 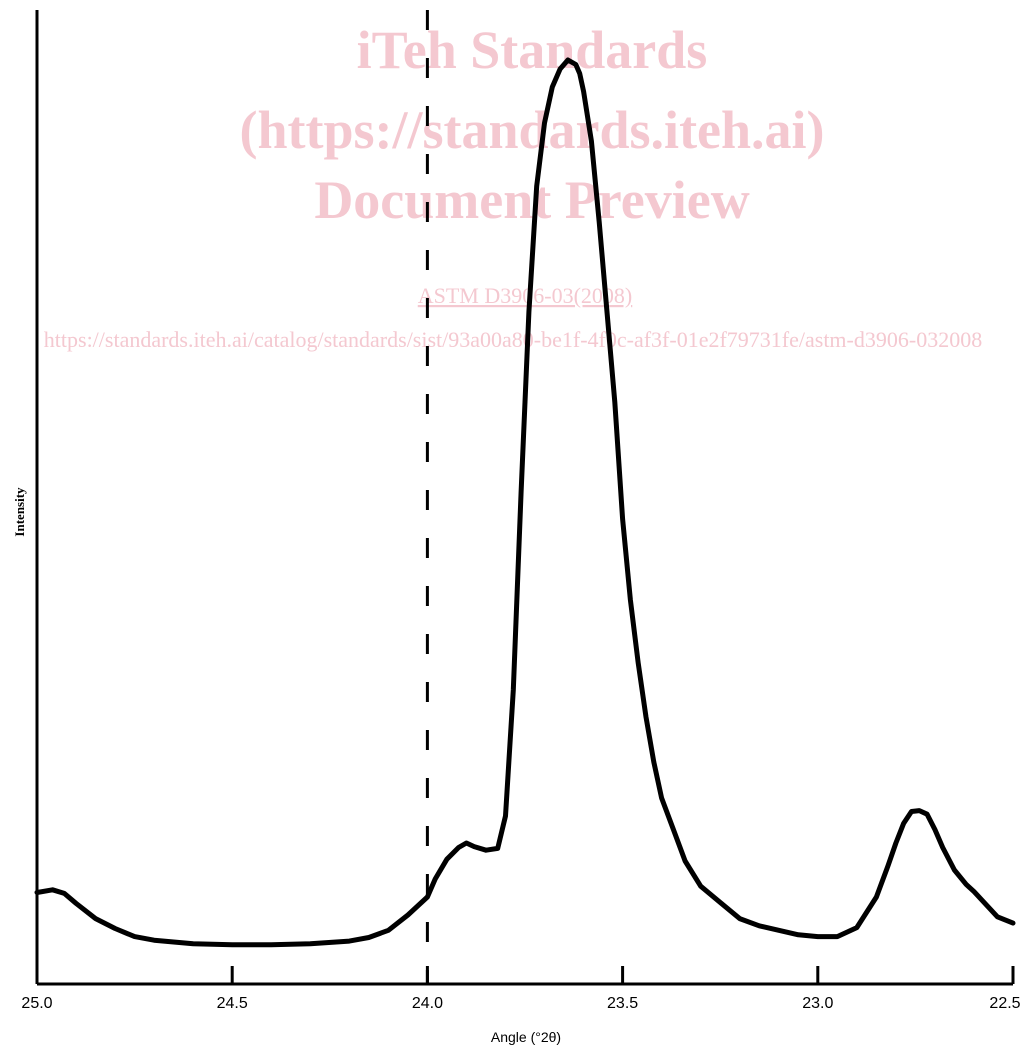 I want to click on x-axis-label: Angle (°2θ), so click(x=526, y=1037).